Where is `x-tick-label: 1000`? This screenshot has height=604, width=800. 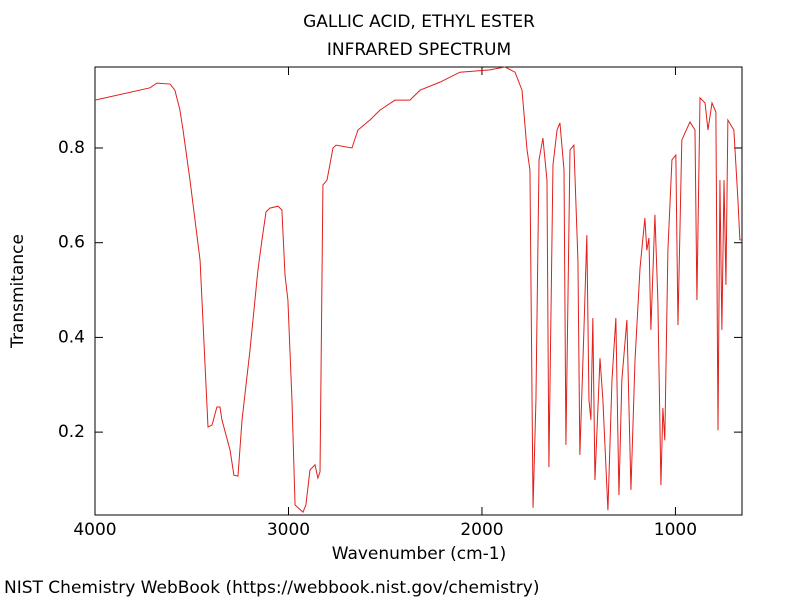 x-tick-label: 1000 is located at coordinates (675, 530).